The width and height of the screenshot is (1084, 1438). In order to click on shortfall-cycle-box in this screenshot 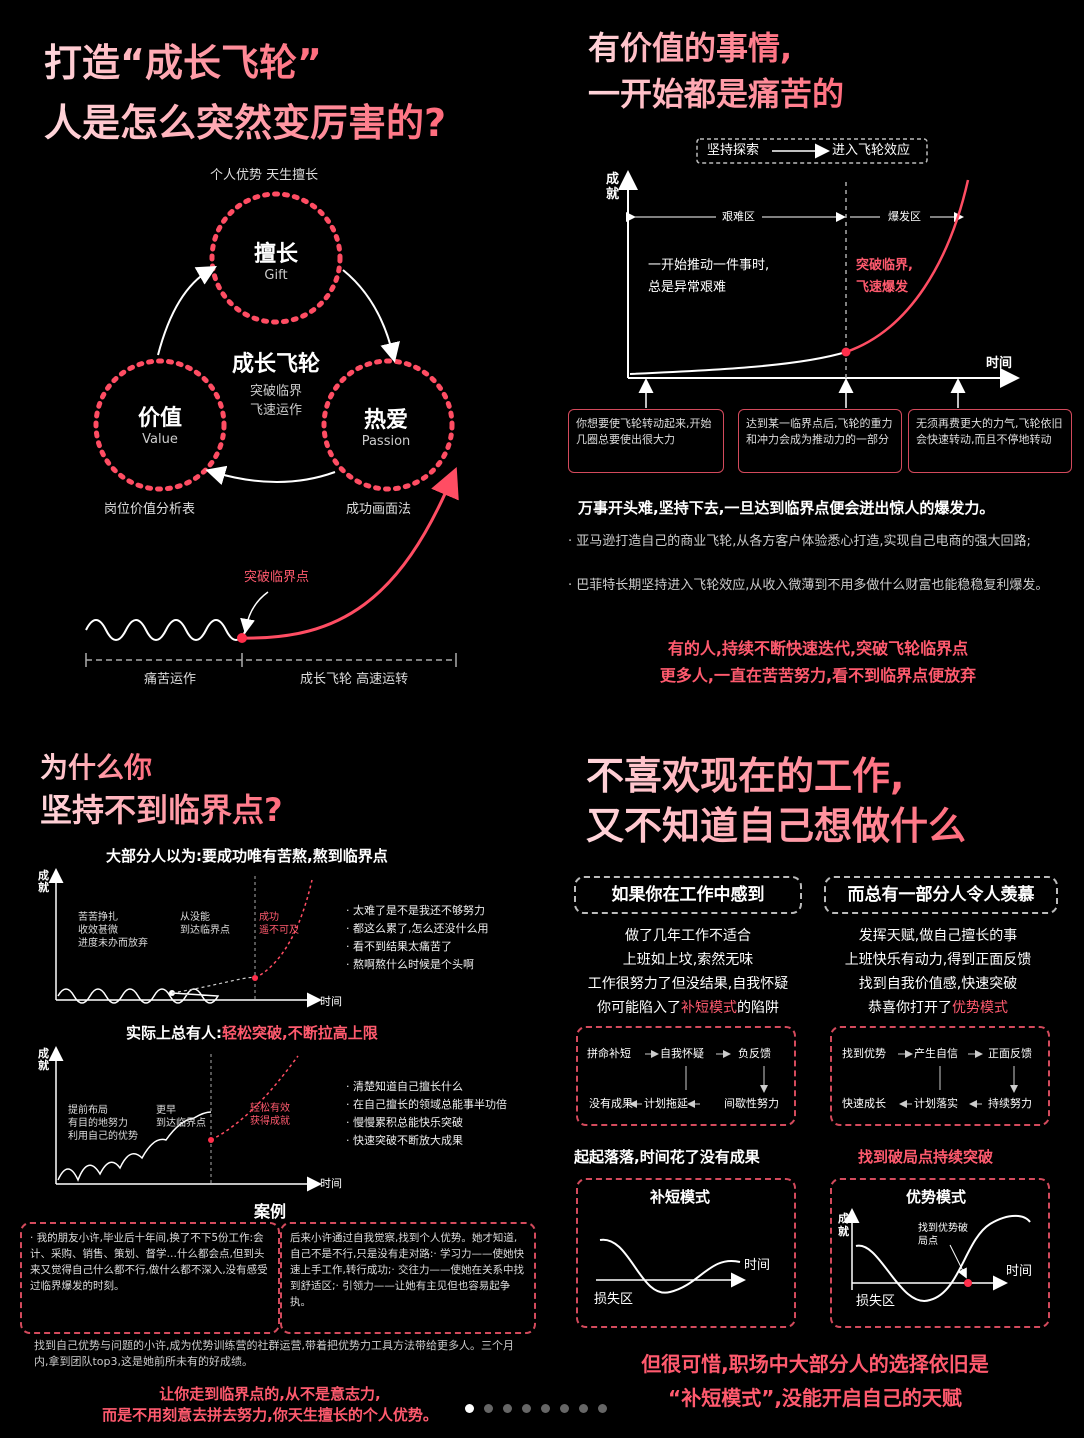, I will do `click(686, 1076)`.